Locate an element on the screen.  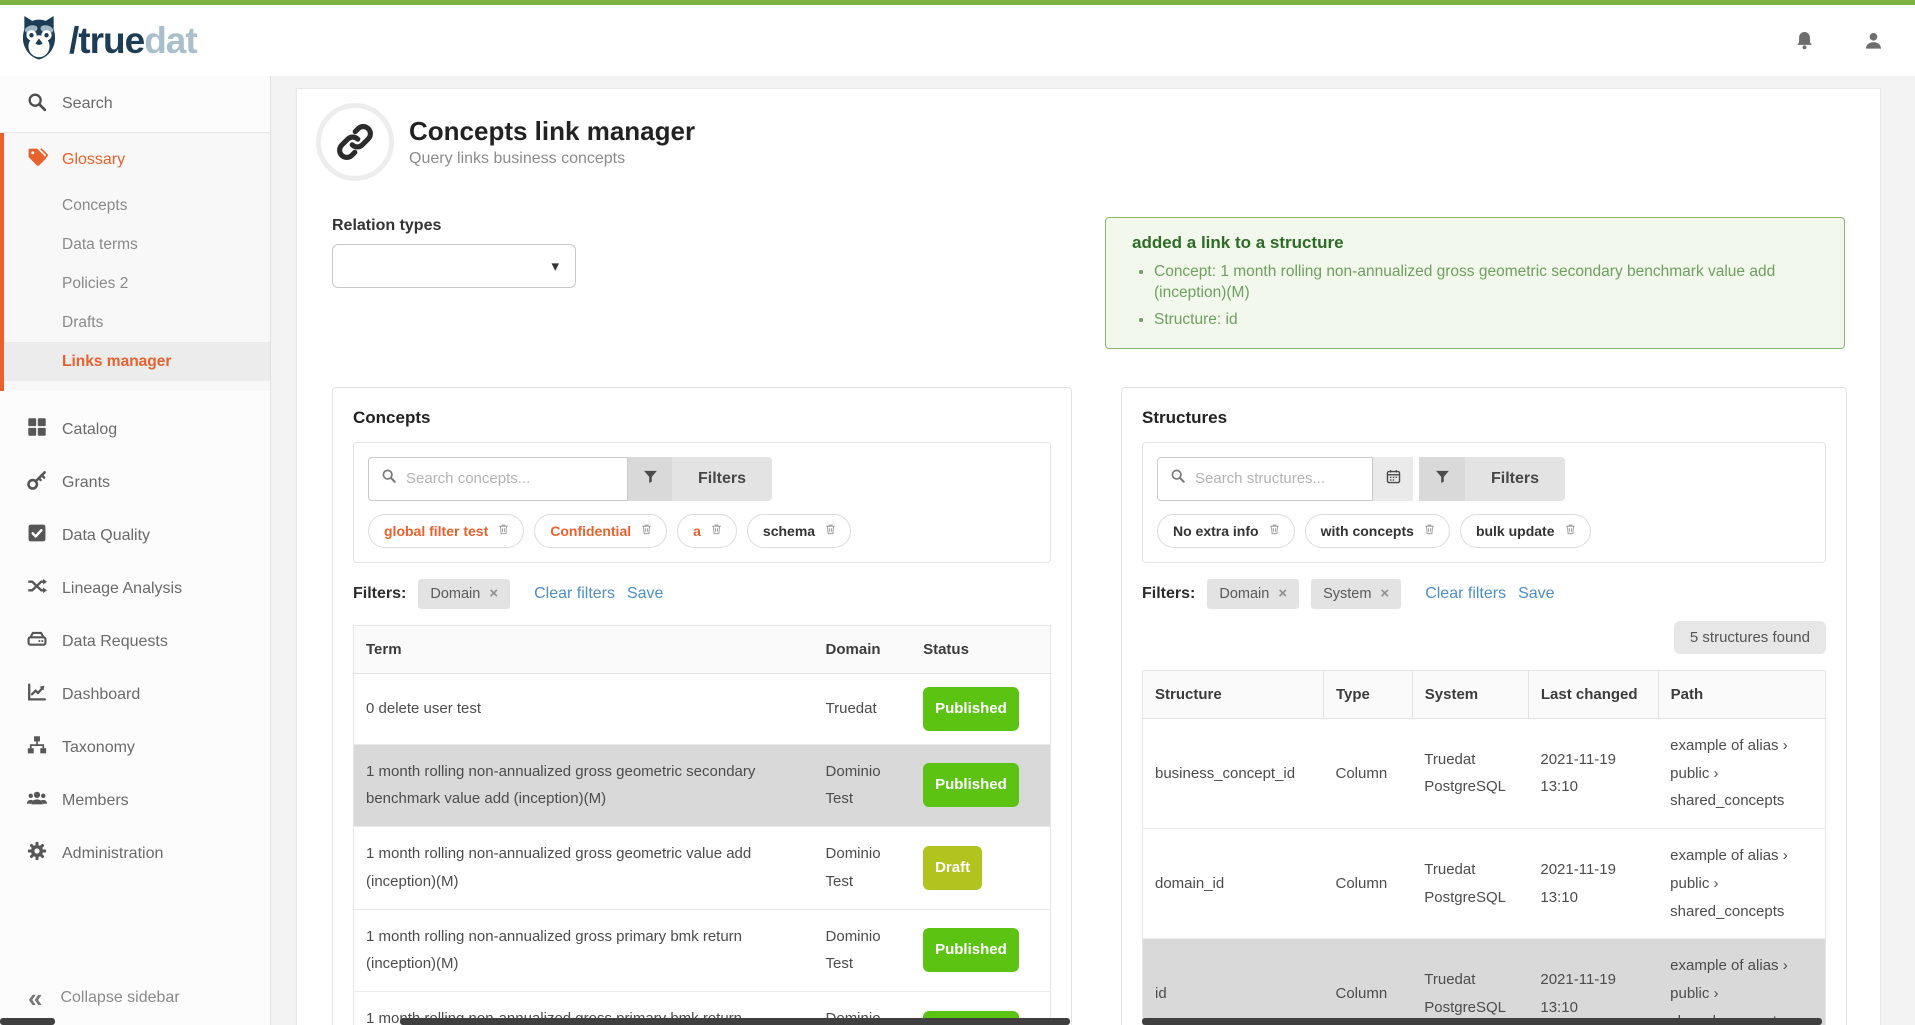
user-menu-icon is located at coordinates (1873, 41).